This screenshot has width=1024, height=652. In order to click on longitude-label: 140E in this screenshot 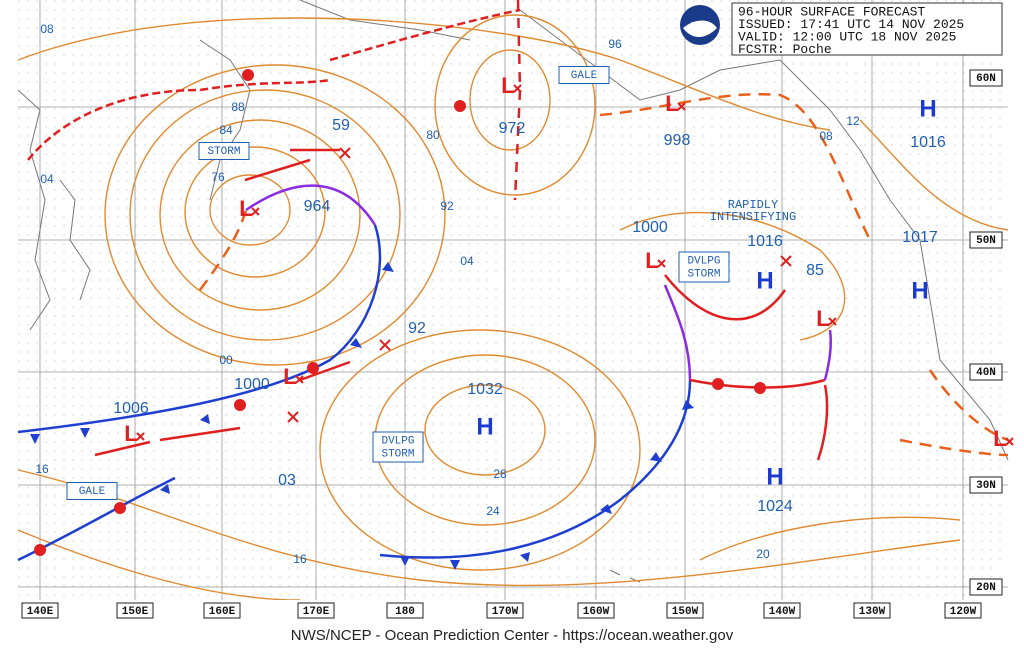, I will do `click(40, 612)`.